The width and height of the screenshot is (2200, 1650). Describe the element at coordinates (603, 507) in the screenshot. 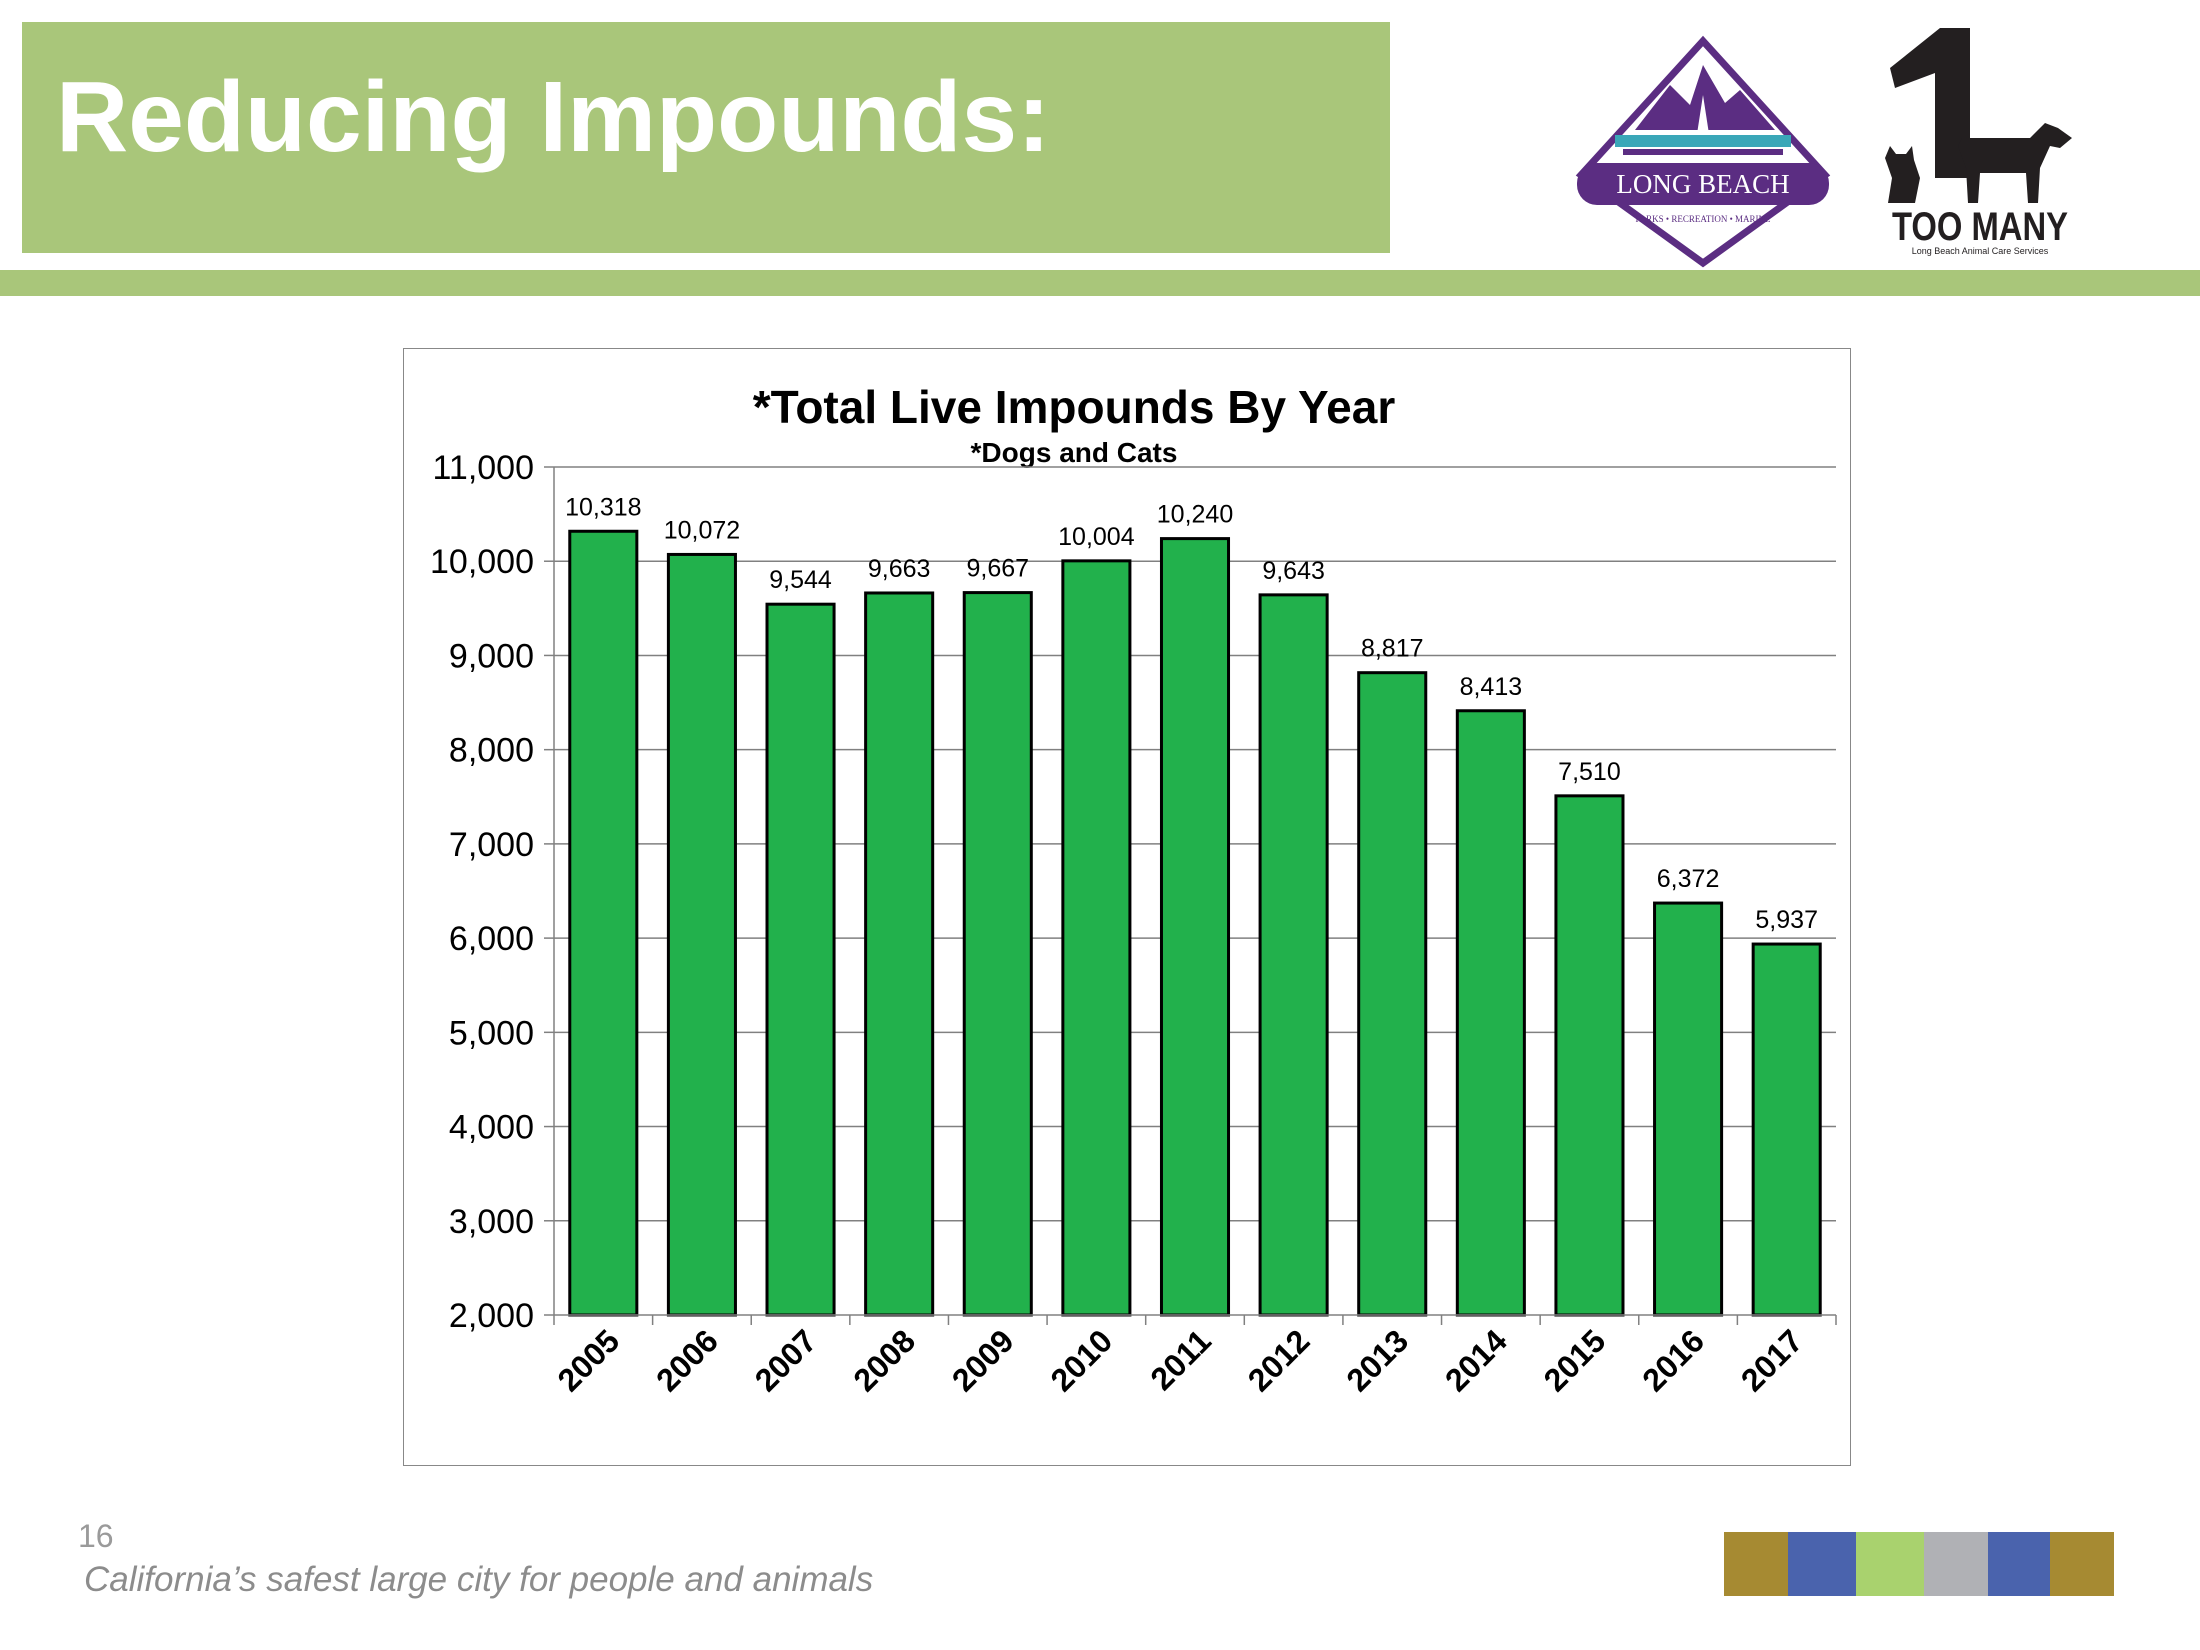

I see `data-label-2005: 10,318` at that location.